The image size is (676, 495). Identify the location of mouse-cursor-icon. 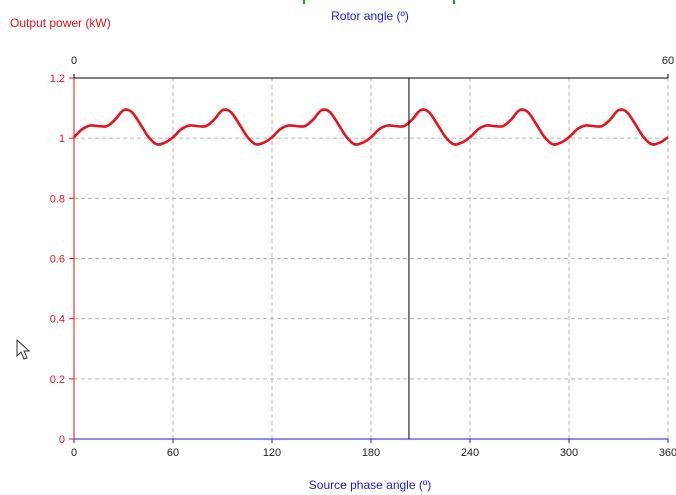
(23, 349).